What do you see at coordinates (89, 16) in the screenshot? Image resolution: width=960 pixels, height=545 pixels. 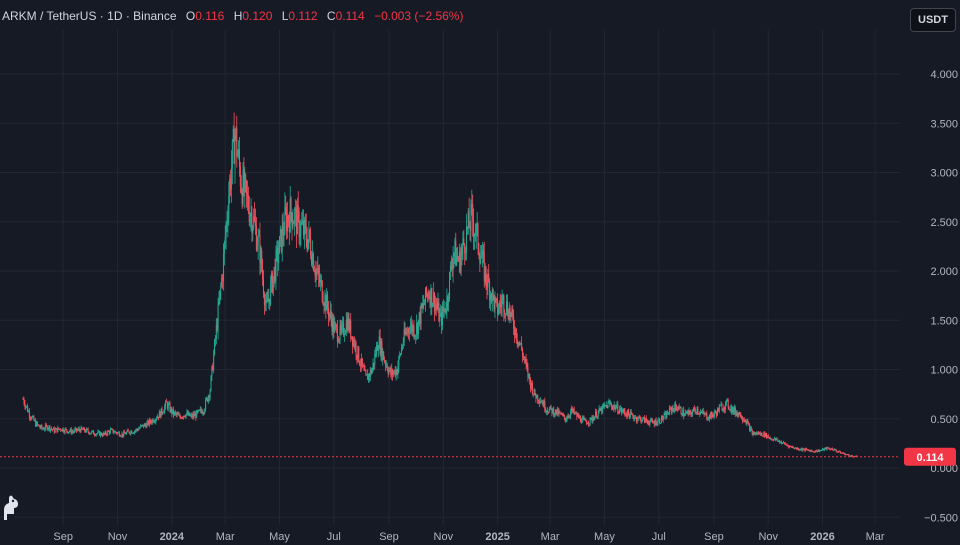 I see `symbol-label: ARKM / TetherUS · 1D · Binance` at bounding box center [89, 16].